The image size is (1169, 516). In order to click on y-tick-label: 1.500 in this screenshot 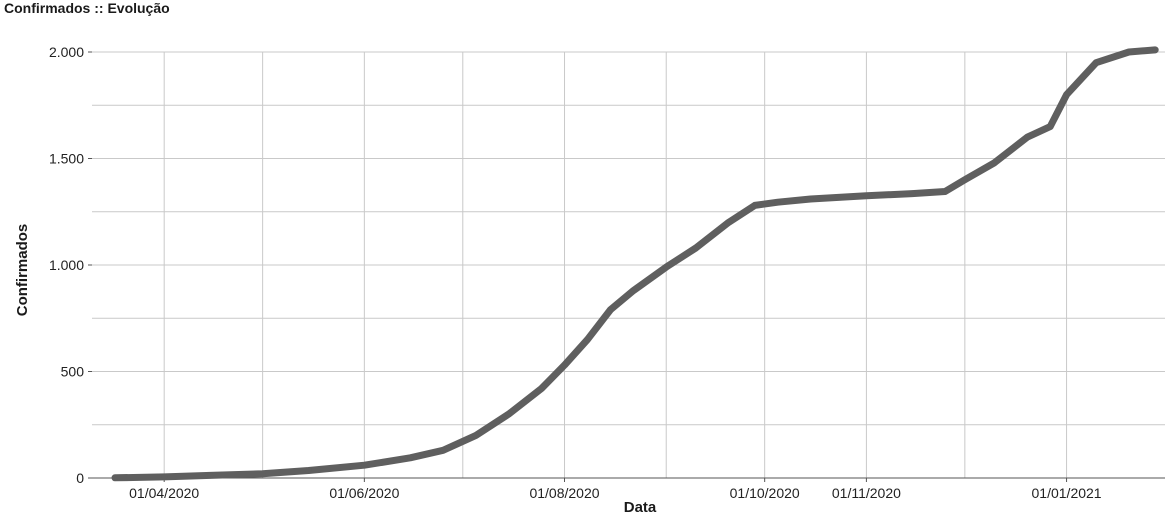, I will do `click(66, 159)`.